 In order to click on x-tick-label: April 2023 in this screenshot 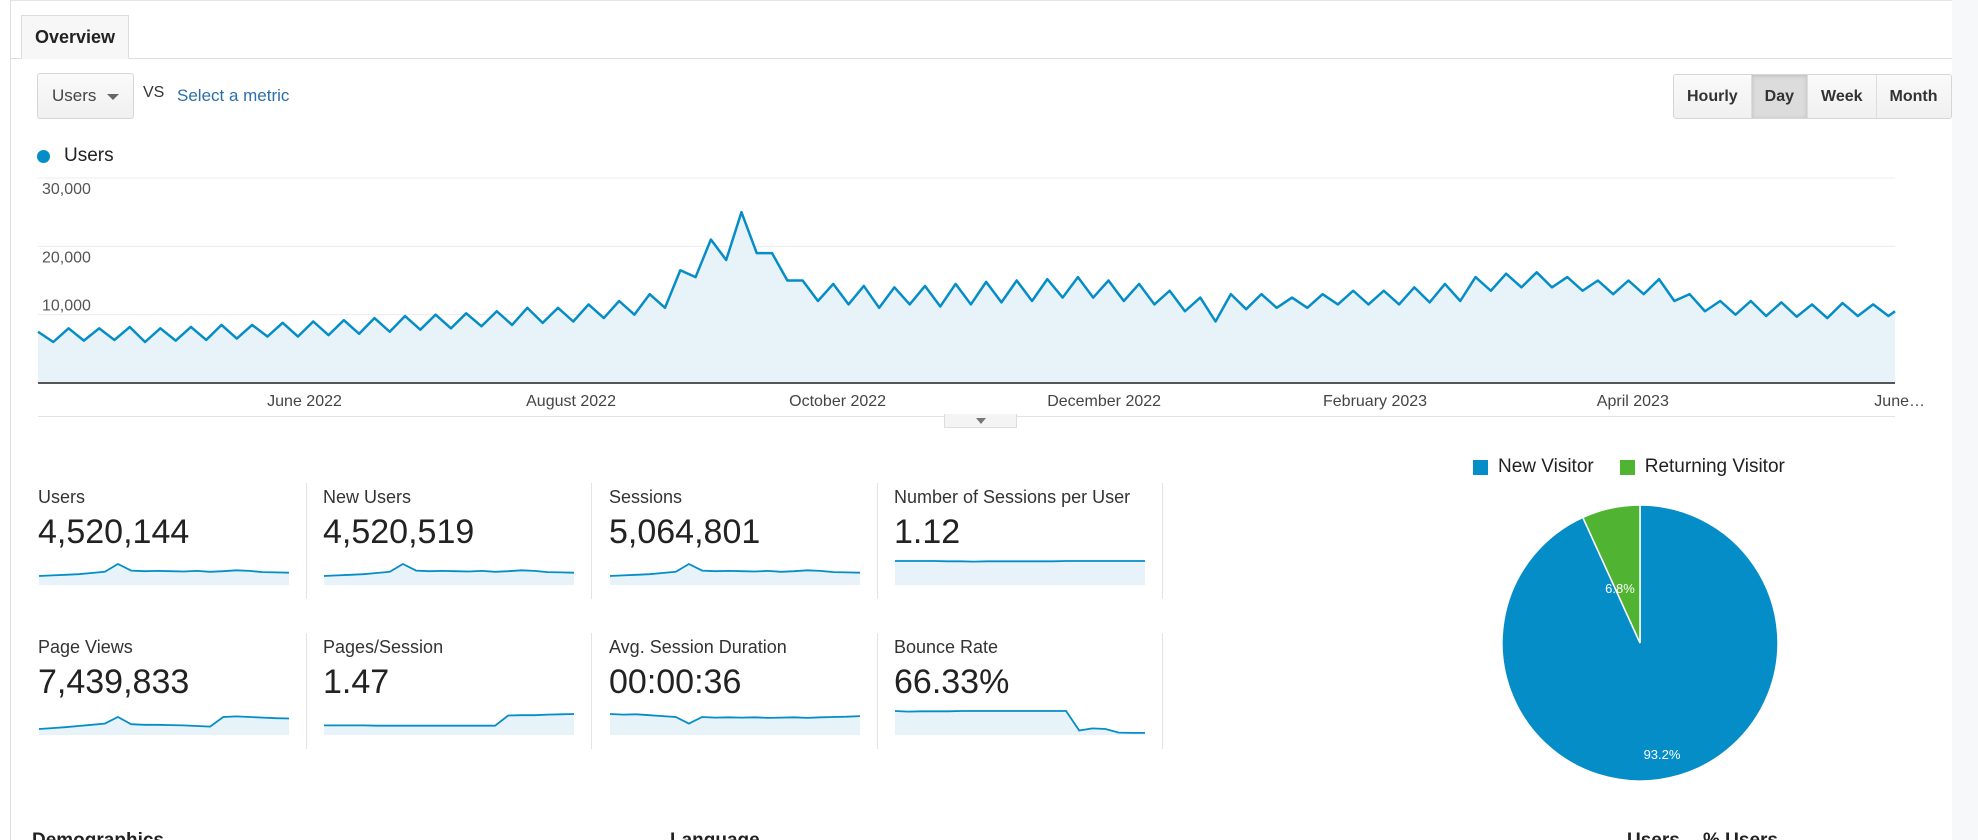, I will do `click(1633, 401)`.